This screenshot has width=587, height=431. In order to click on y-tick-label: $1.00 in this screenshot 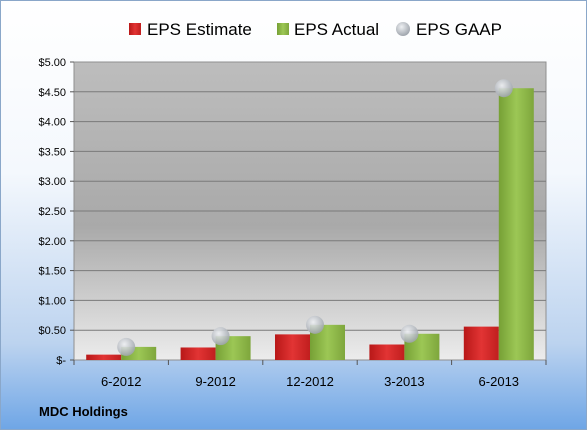, I will do `click(52, 301)`.